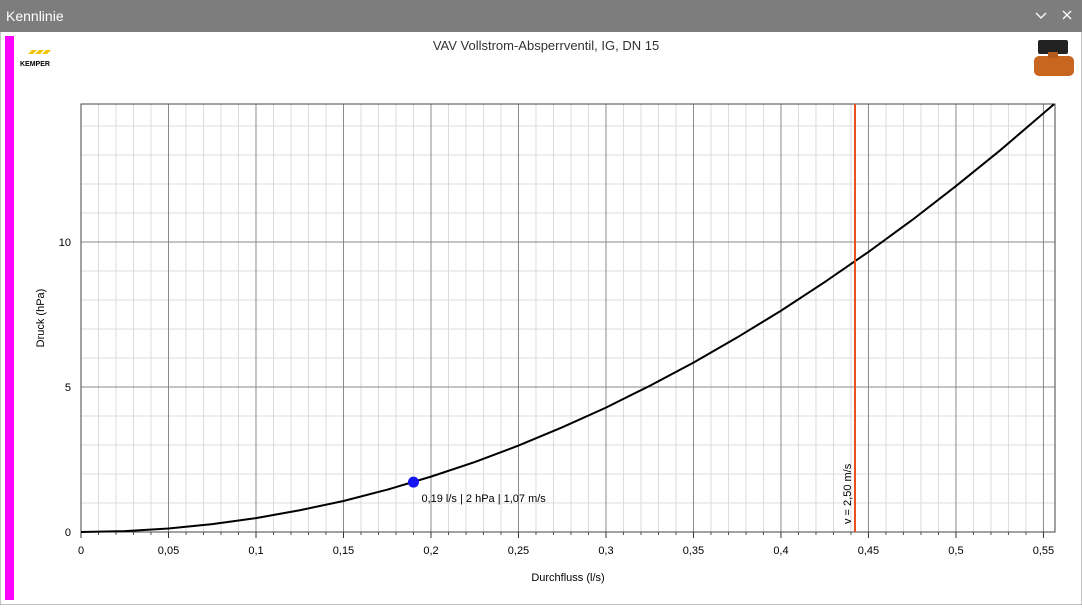  I want to click on x-tick-label: 0,5, so click(955, 551).